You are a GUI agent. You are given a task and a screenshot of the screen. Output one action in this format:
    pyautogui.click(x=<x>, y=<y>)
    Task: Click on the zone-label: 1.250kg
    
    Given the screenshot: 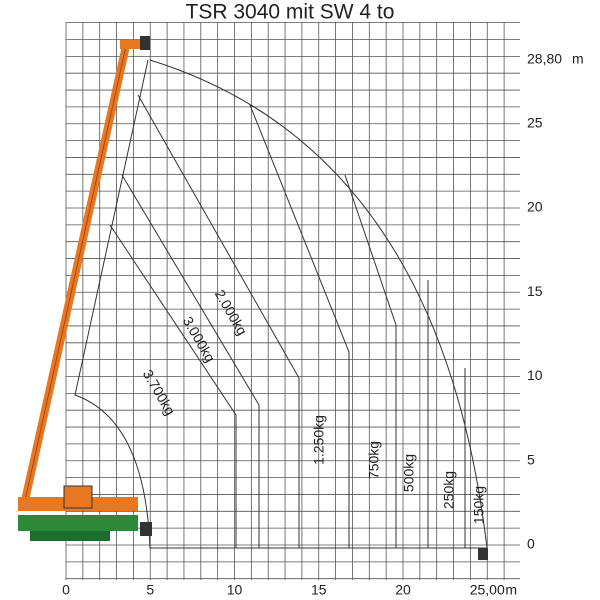 What is the action you would take?
    pyautogui.click(x=319, y=440)
    